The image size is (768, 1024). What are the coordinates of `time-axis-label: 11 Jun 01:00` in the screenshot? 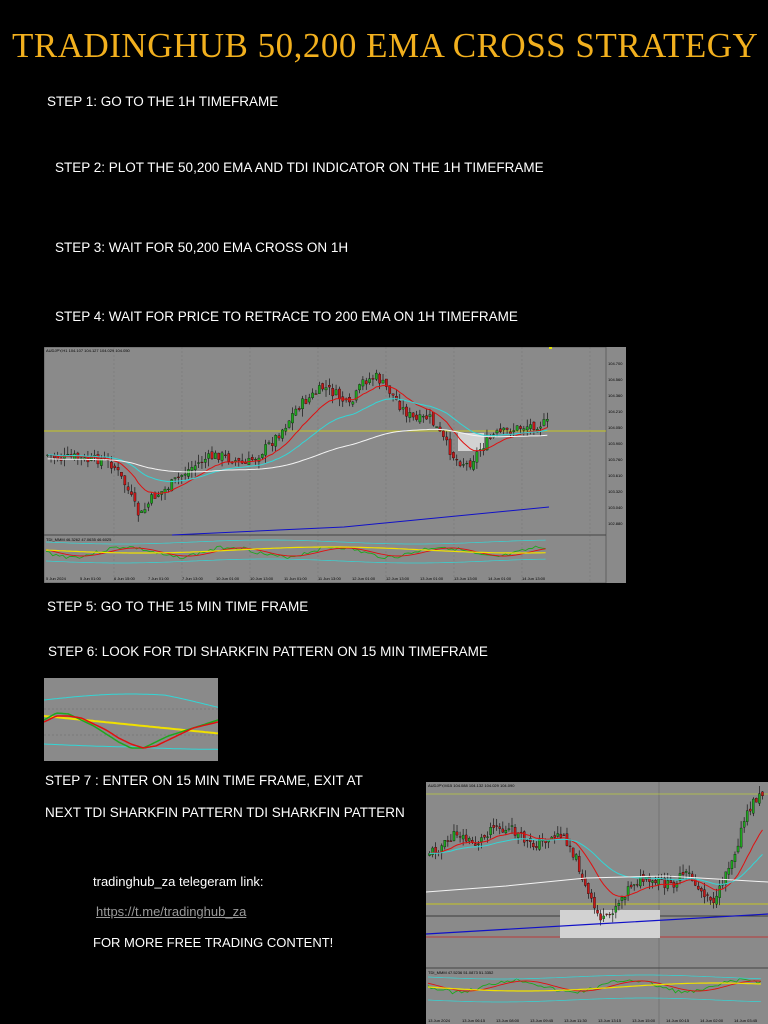 It's located at (296, 578).